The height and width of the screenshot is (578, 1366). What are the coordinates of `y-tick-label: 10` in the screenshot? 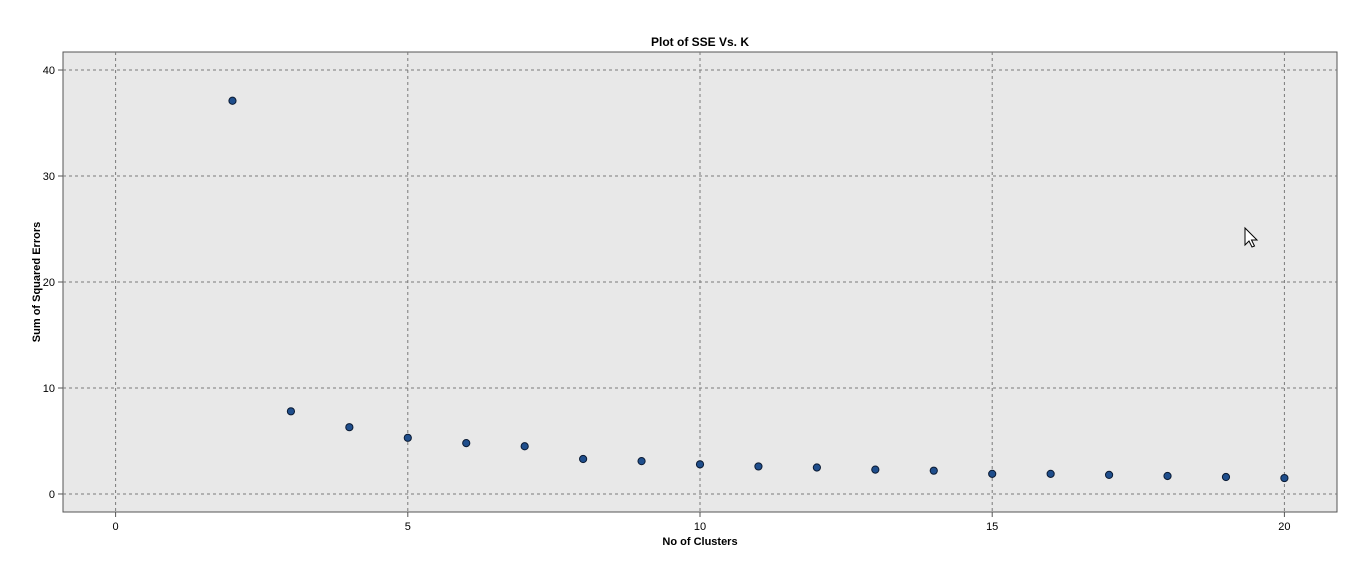 It's located at (49, 389).